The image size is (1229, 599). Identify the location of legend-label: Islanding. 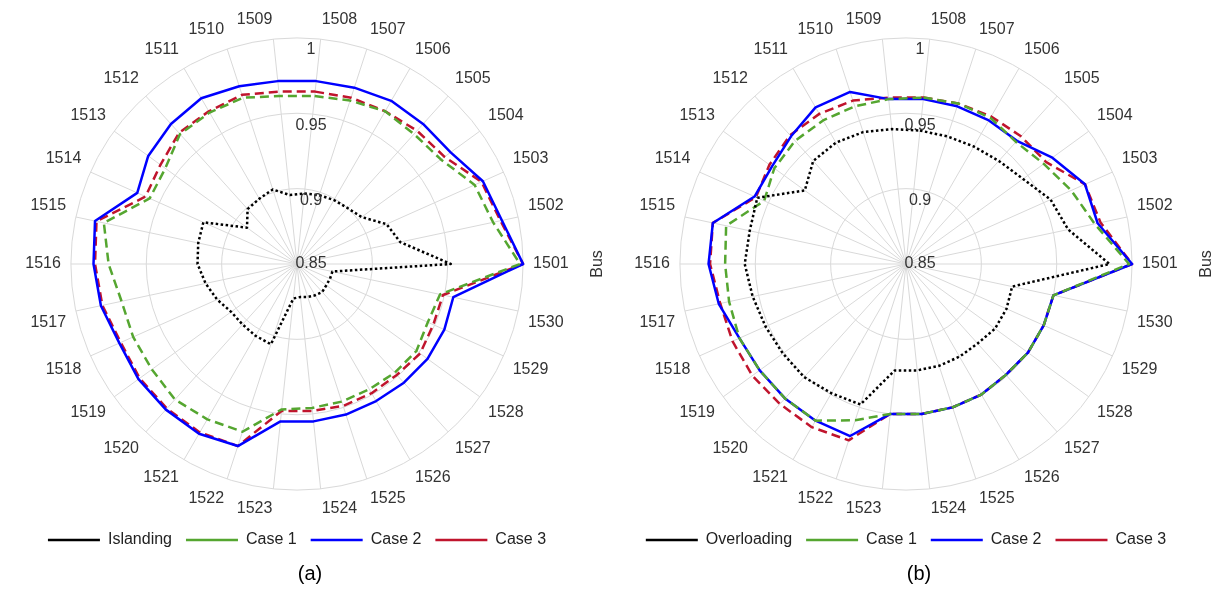
(139, 539).